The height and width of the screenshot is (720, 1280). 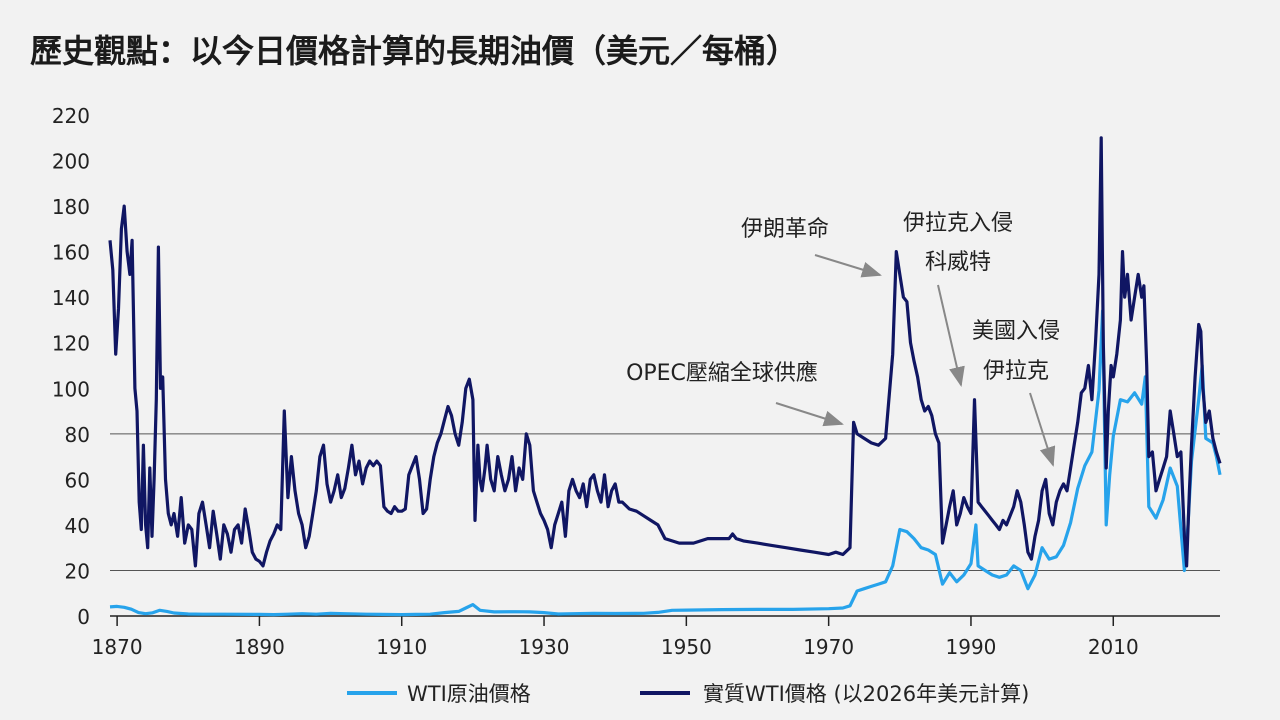 I want to click on y-tick-label: 200, so click(x=71, y=162).